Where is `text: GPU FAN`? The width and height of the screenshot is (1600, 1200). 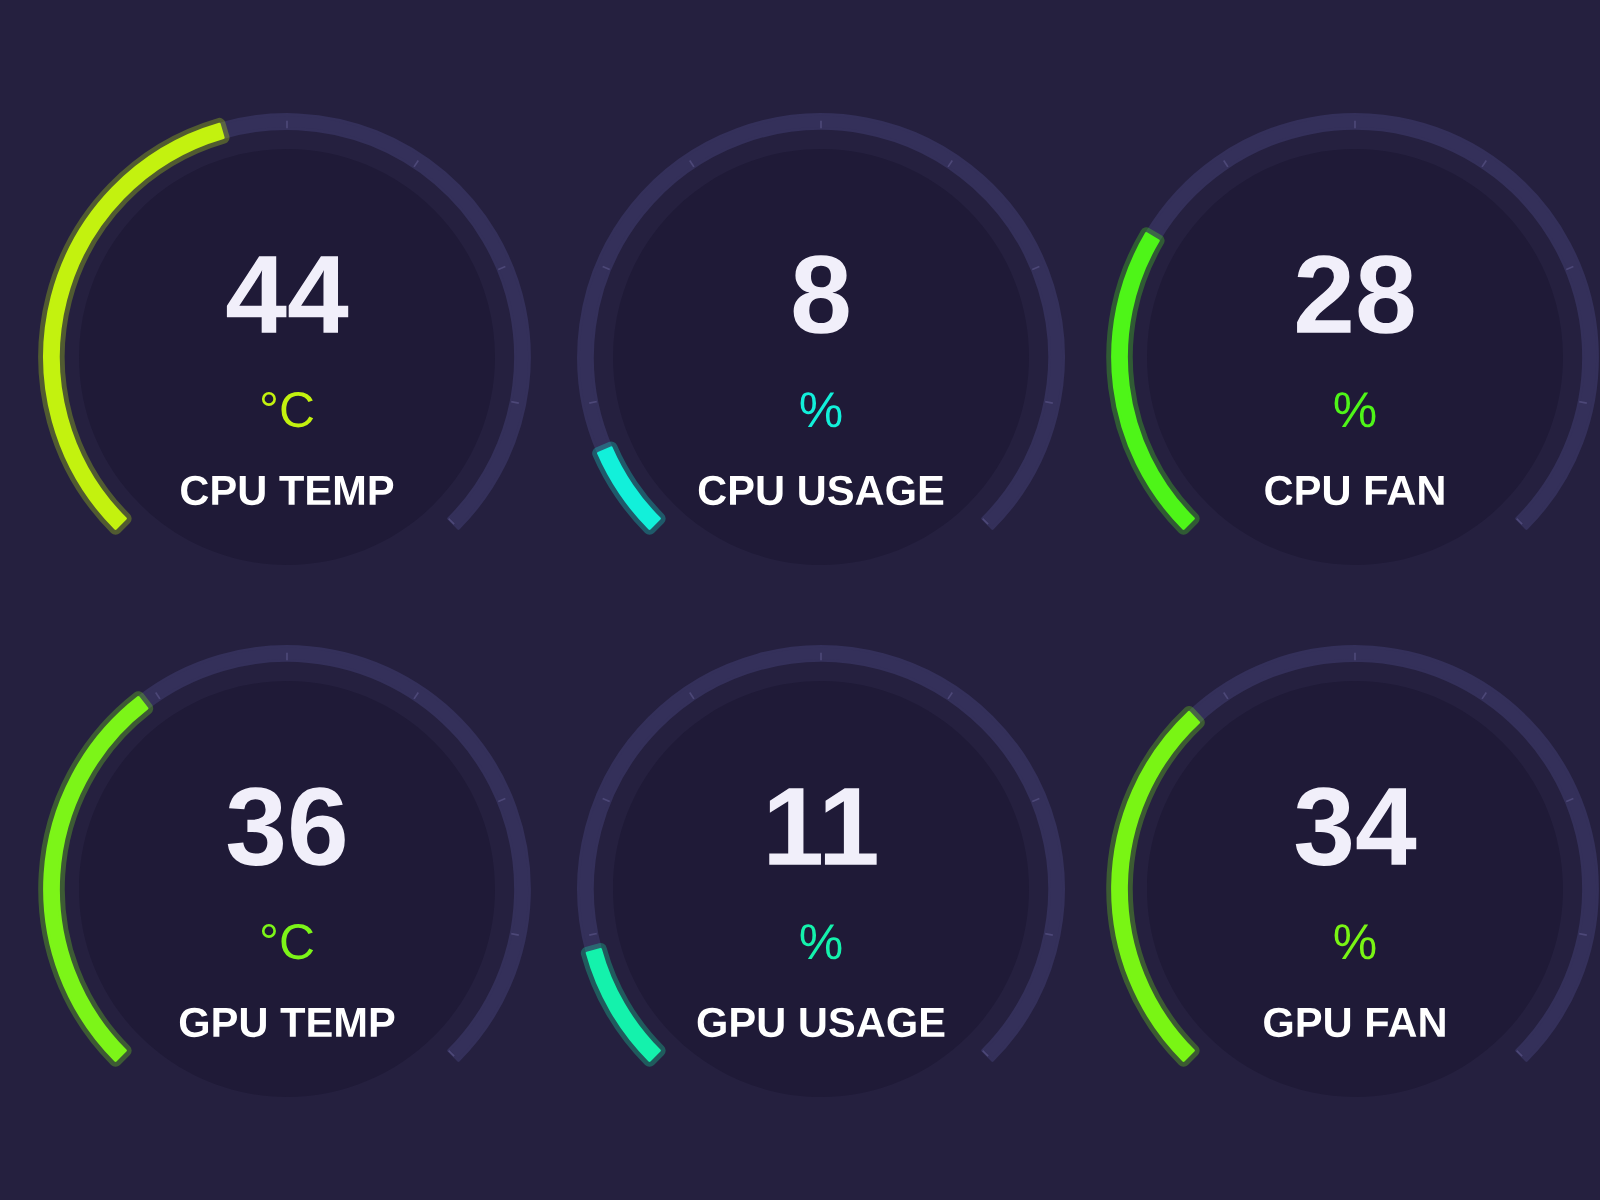 text: GPU FAN is located at coordinates (1354, 1022).